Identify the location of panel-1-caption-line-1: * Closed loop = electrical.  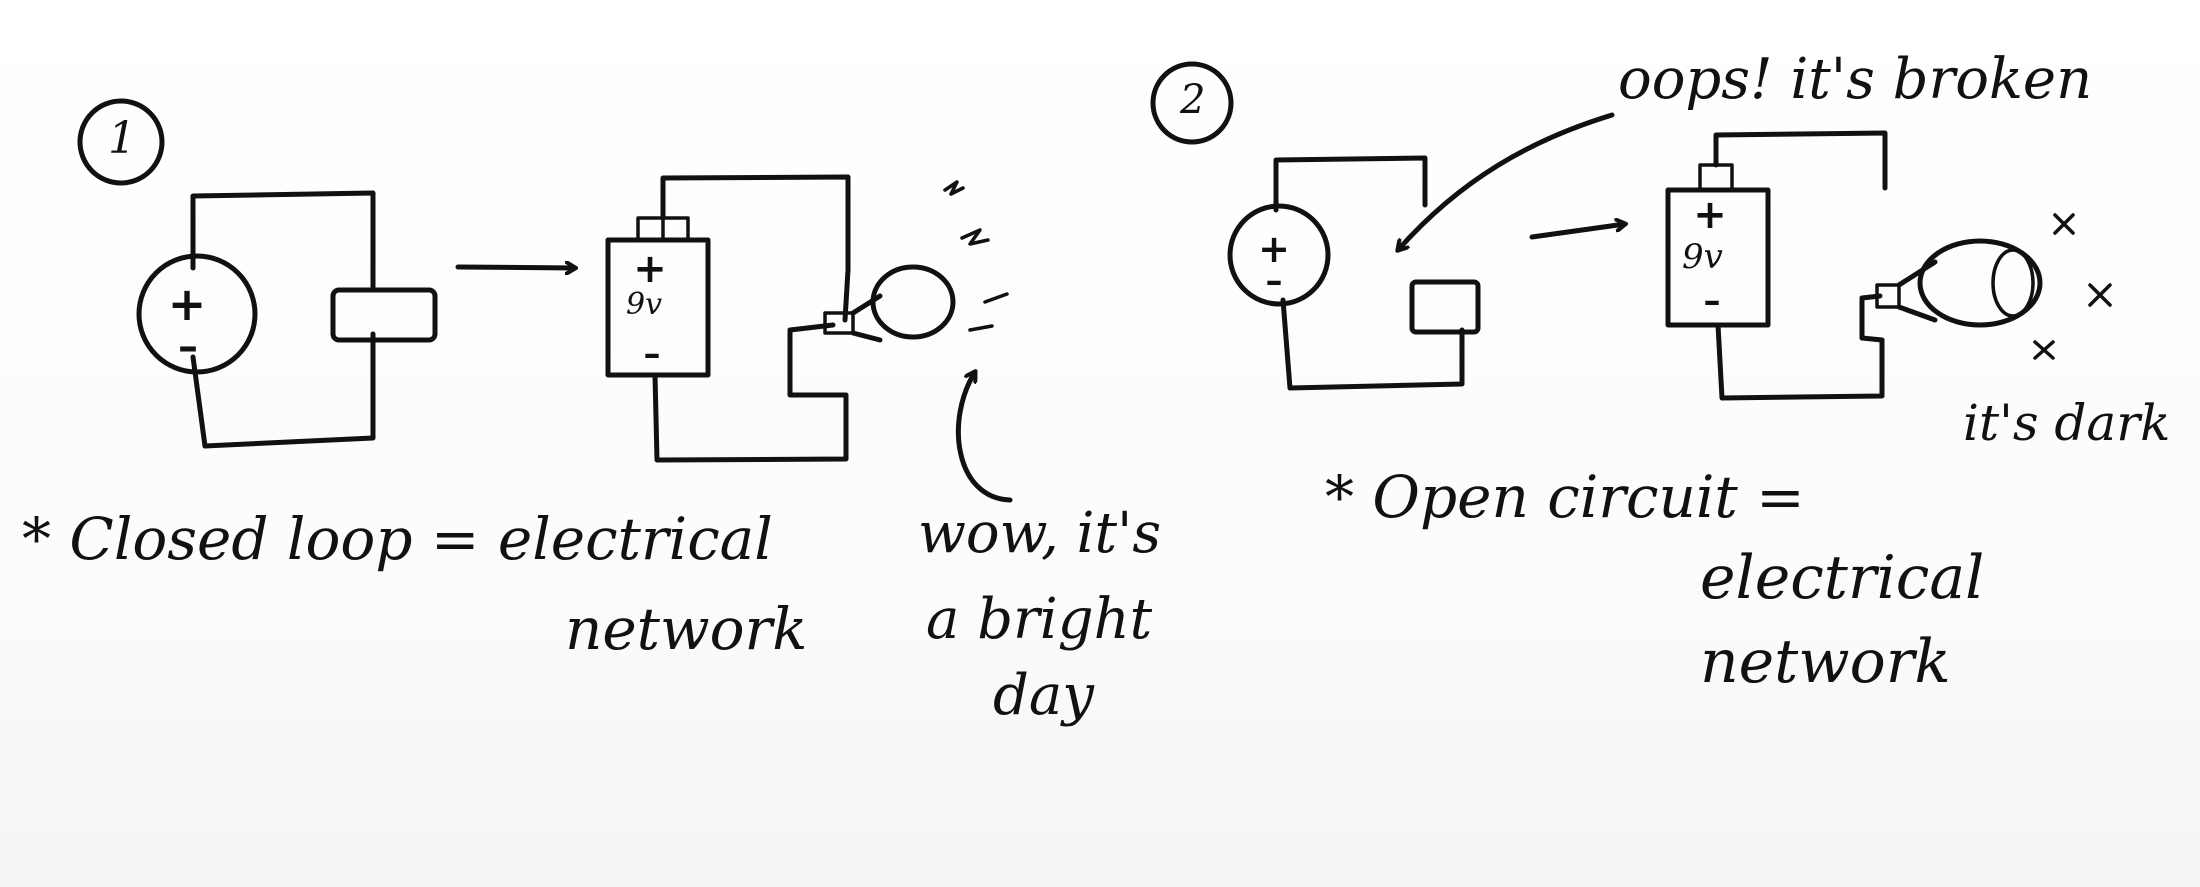
(397, 539).